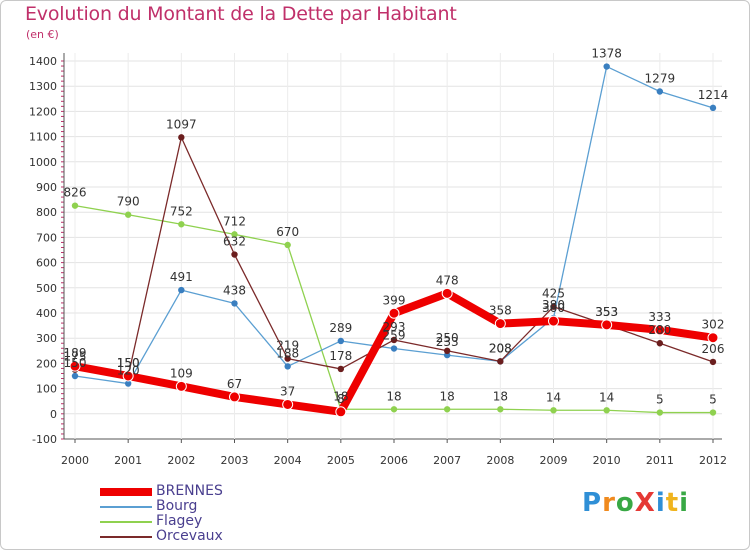  Describe the element at coordinates (341, 460) in the screenshot. I see `x-tick-label: 2005` at that location.